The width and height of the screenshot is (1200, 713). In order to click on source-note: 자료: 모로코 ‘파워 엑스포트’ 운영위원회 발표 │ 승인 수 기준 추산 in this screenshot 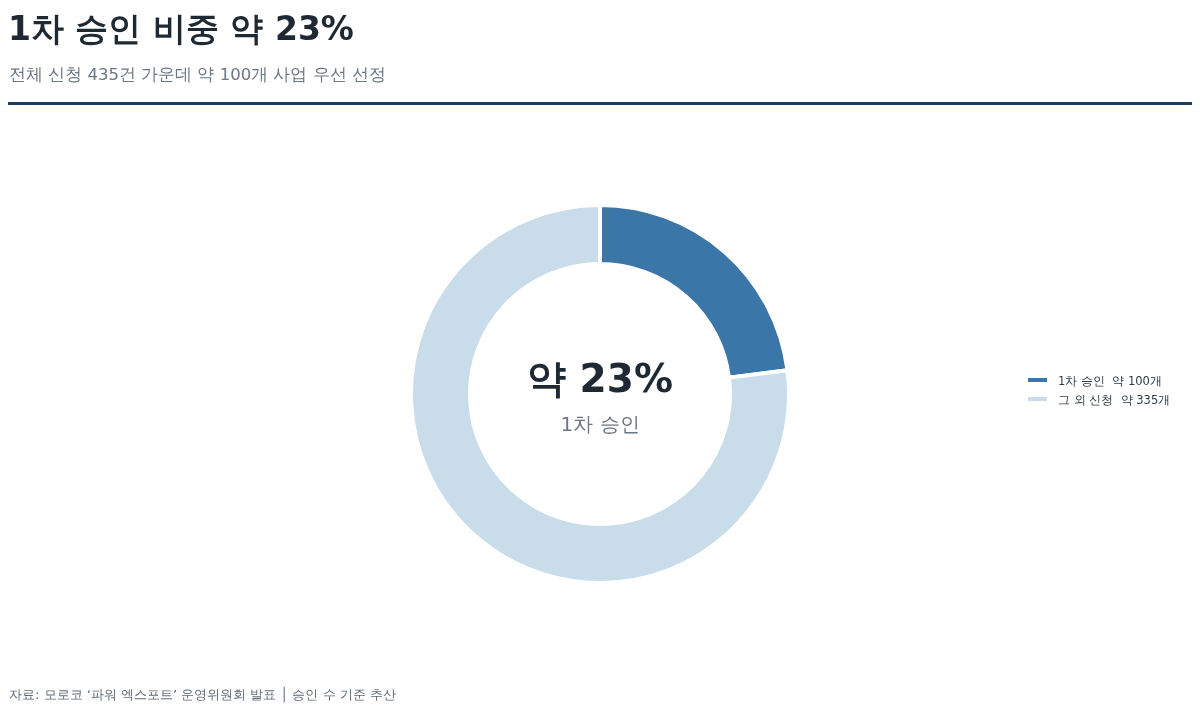, I will do `click(202, 694)`.